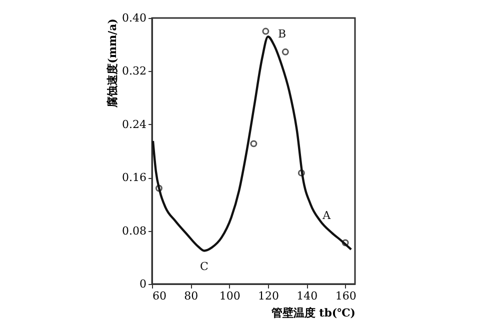  I want to click on y-axis-title: 腐蚀速度(mm/a), so click(113, 63).